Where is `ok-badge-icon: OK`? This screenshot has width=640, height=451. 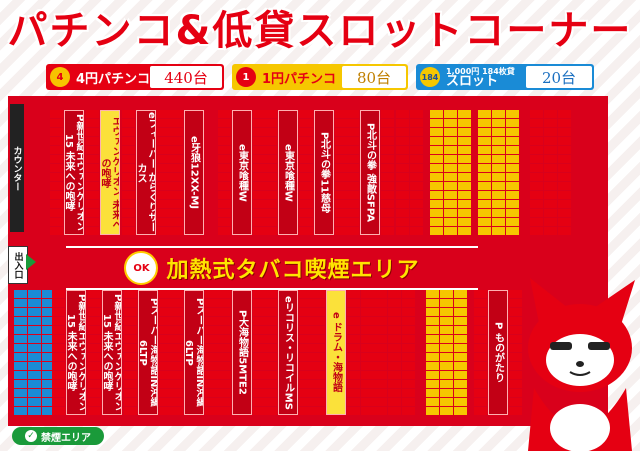 ok-badge-icon: OK is located at coordinates (141, 268).